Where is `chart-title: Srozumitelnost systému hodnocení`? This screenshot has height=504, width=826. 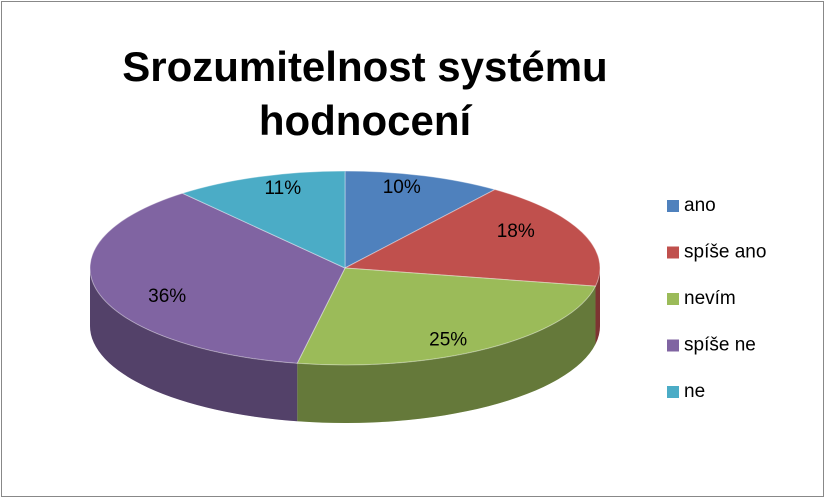 chart-title: Srozumitelnost systému hodnocení is located at coordinates (365, 93).